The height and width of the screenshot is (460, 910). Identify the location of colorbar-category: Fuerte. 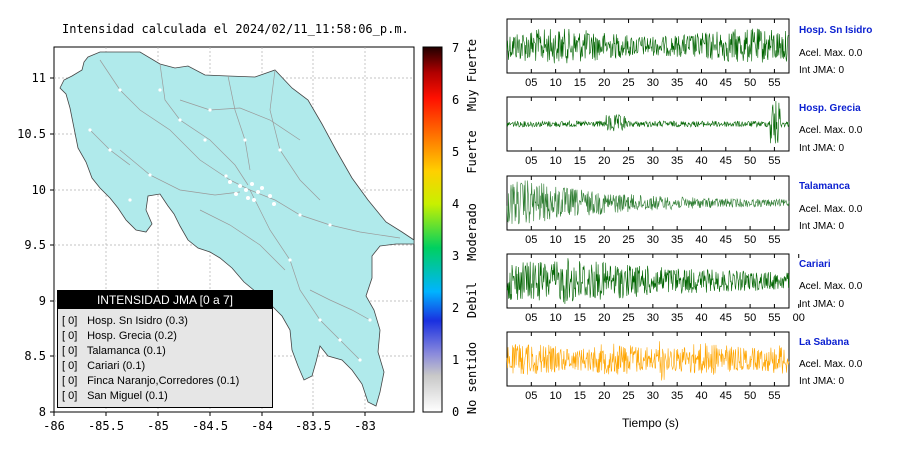
(472, 151).